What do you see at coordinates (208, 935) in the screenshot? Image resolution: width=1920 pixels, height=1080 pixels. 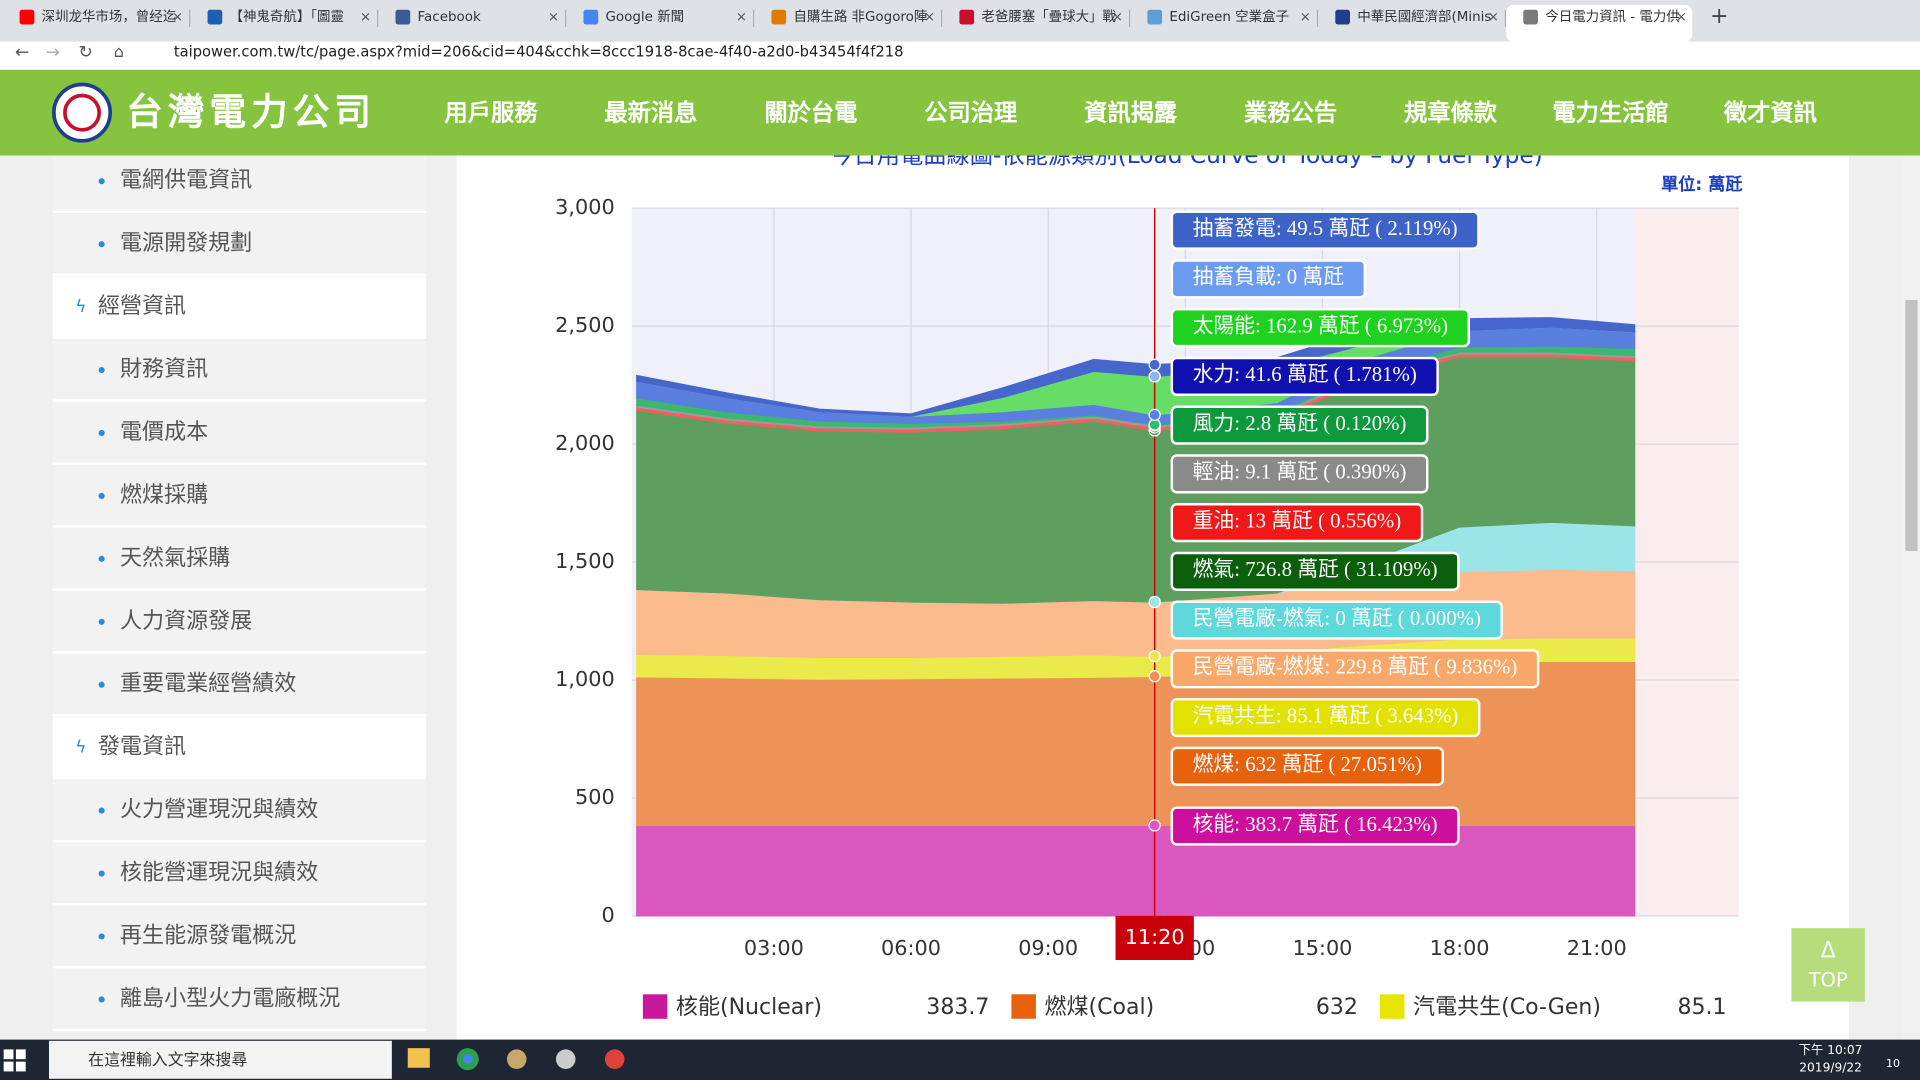 I see `sidebar-label: 再生能源發電概況` at bounding box center [208, 935].